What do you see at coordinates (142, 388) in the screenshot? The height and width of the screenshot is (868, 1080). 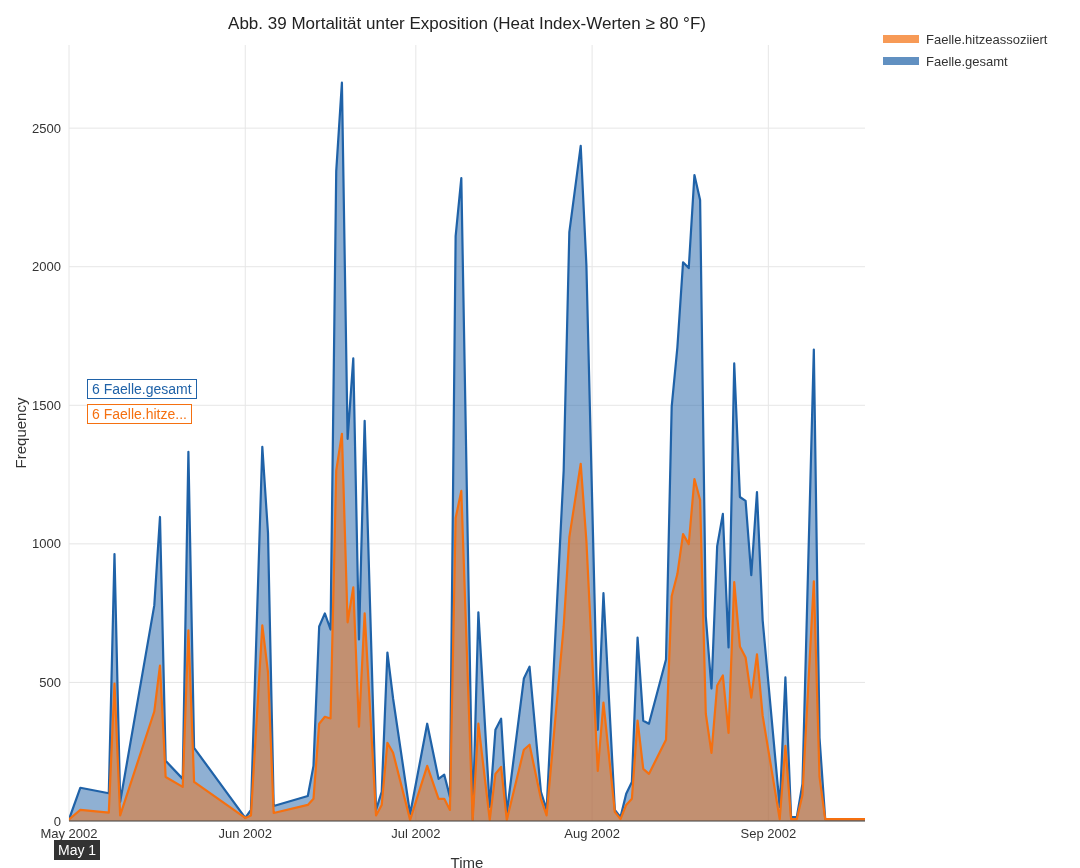 I see `annotation: 6 Faelle.gesamt` at bounding box center [142, 388].